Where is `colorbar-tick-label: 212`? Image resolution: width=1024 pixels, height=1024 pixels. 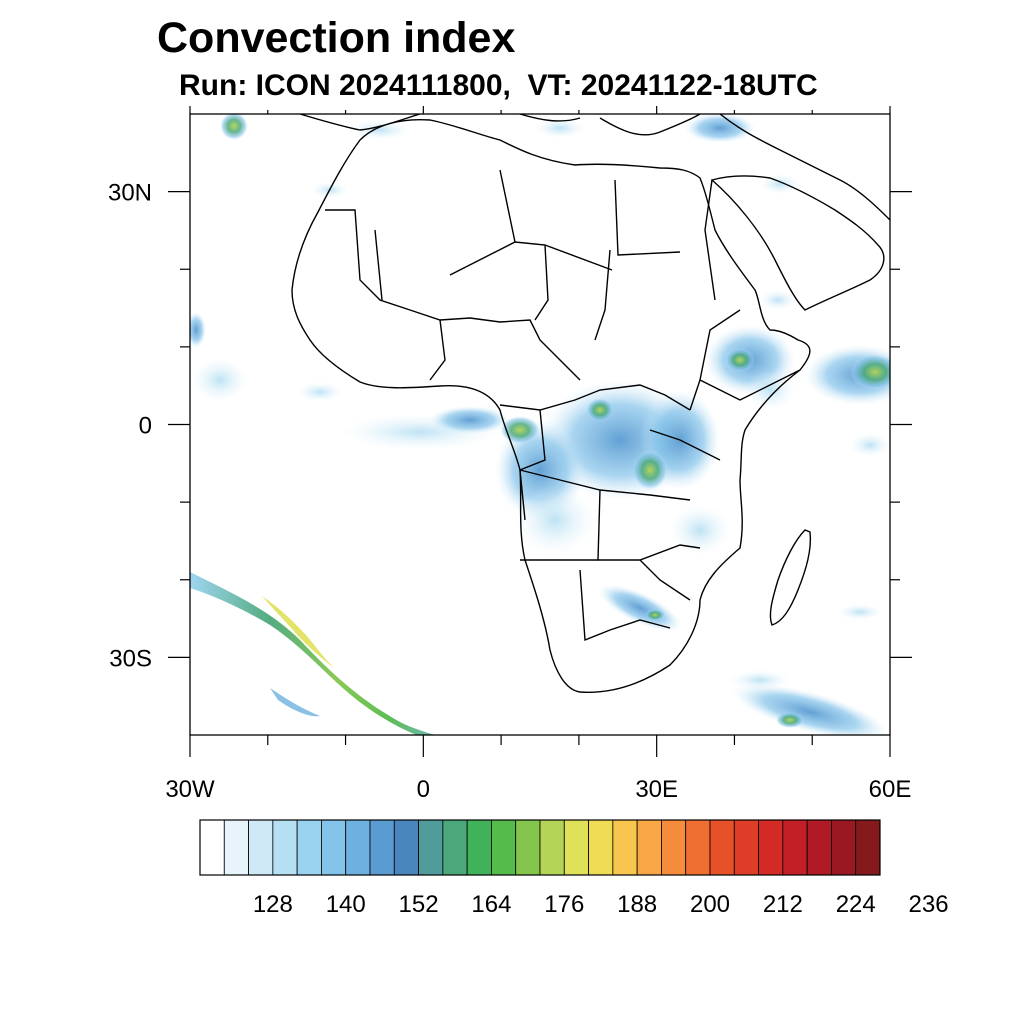 colorbar-tick-label: 212 is located at coordinates (783, 904).